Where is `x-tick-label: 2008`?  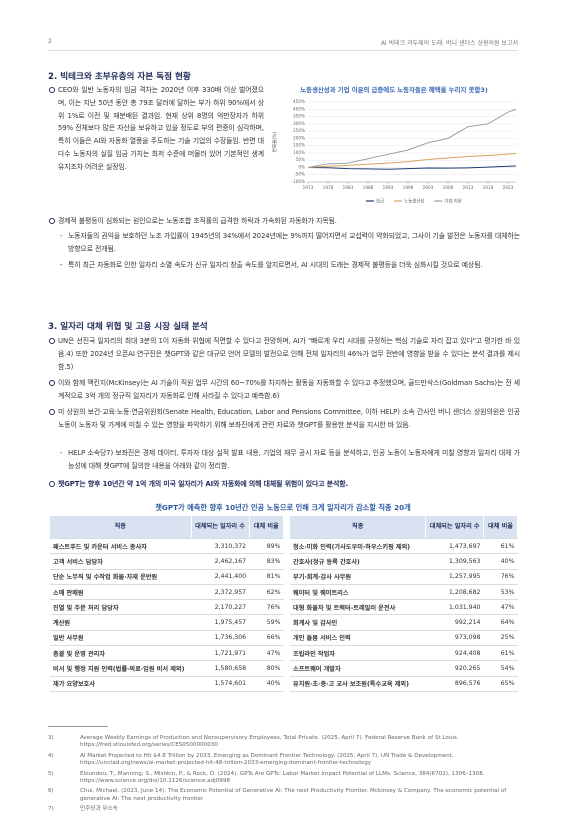
x-tick-label: 2008 is located at coordinates (448, 187).